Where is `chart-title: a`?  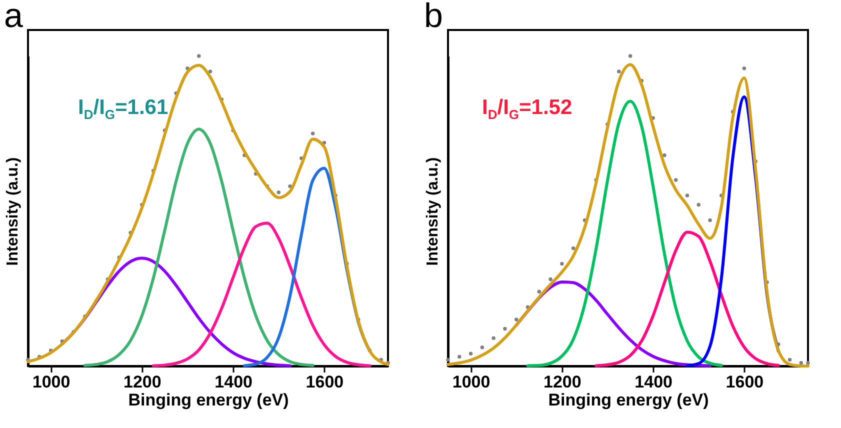
chart-title: a is located at coordinates (13, 17).